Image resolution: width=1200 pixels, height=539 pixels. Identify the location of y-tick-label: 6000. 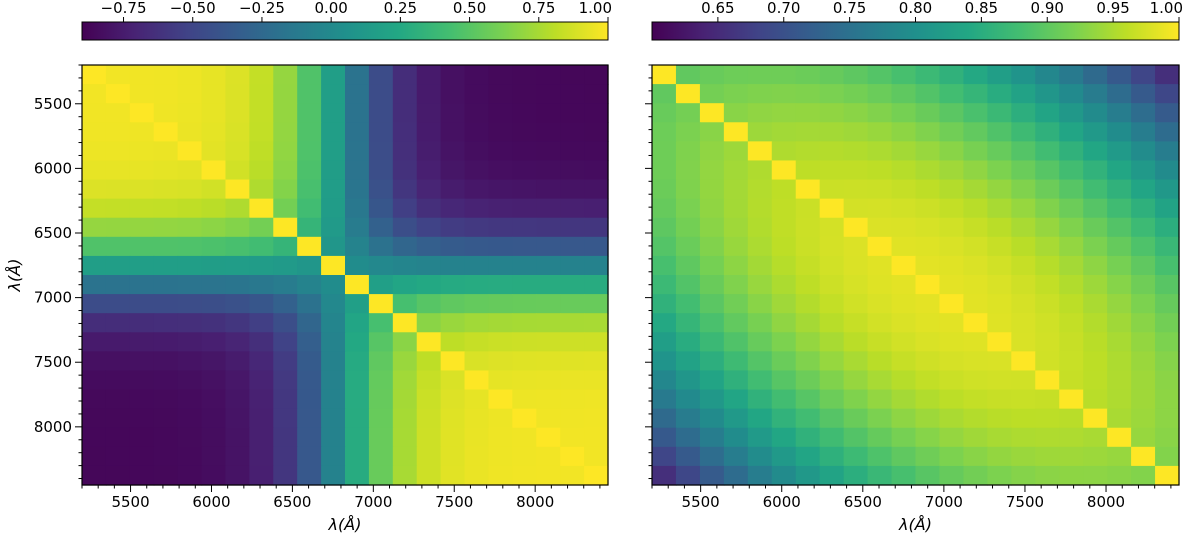
(53, 168).